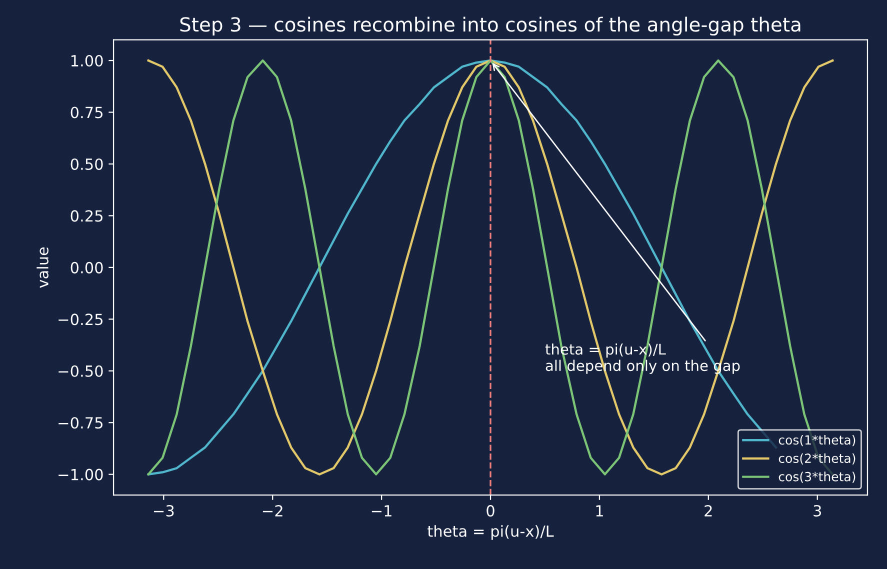 This screenshot has width=887, height=569. Describe the element at coordinates (272, 510) in the screenshot. I see `x-tick-label: −2` at that location.